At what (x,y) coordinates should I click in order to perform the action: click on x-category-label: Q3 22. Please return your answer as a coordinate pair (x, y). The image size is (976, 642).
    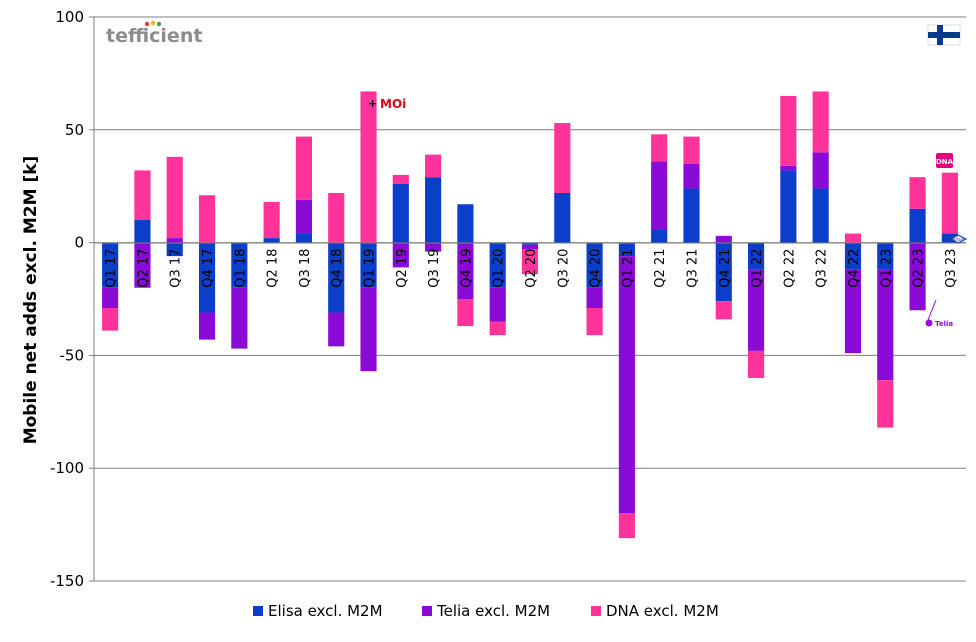
    Looking at the image, I should click on (822, 268).